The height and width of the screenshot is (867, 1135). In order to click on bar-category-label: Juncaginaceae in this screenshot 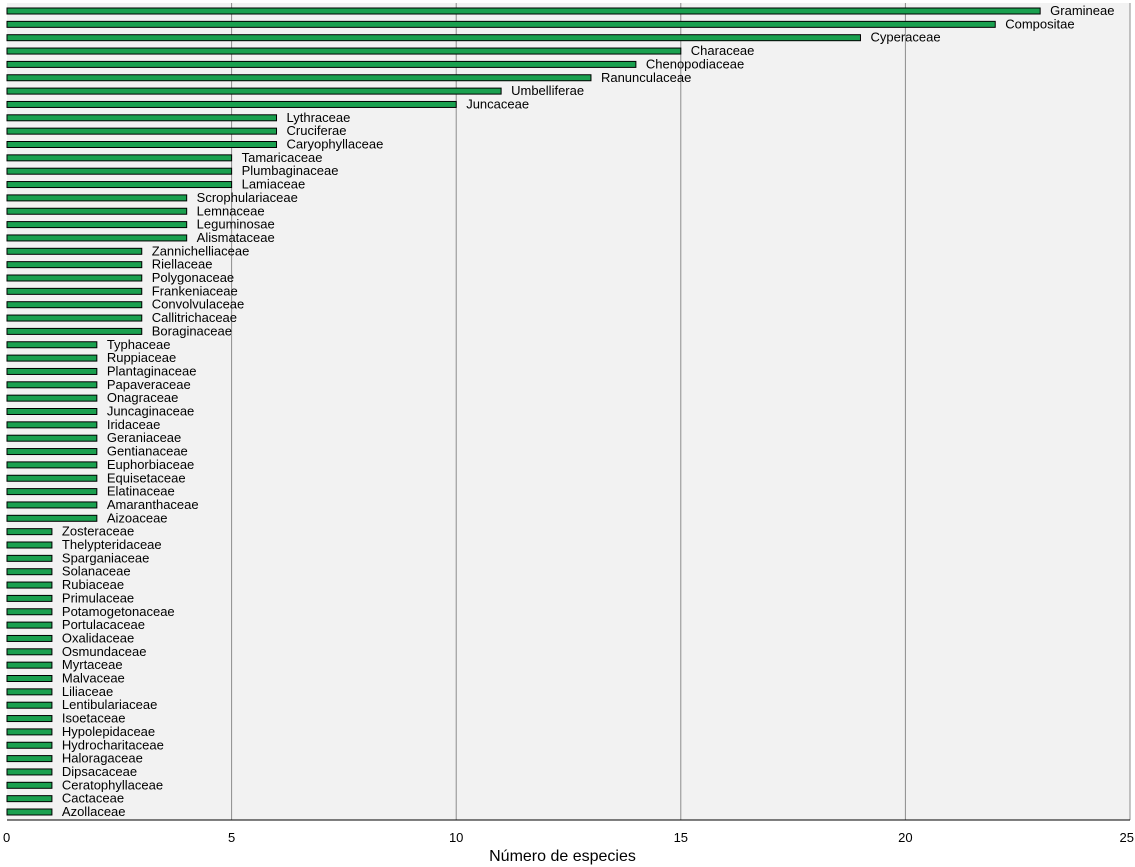, I will do `click(150, 411)`.